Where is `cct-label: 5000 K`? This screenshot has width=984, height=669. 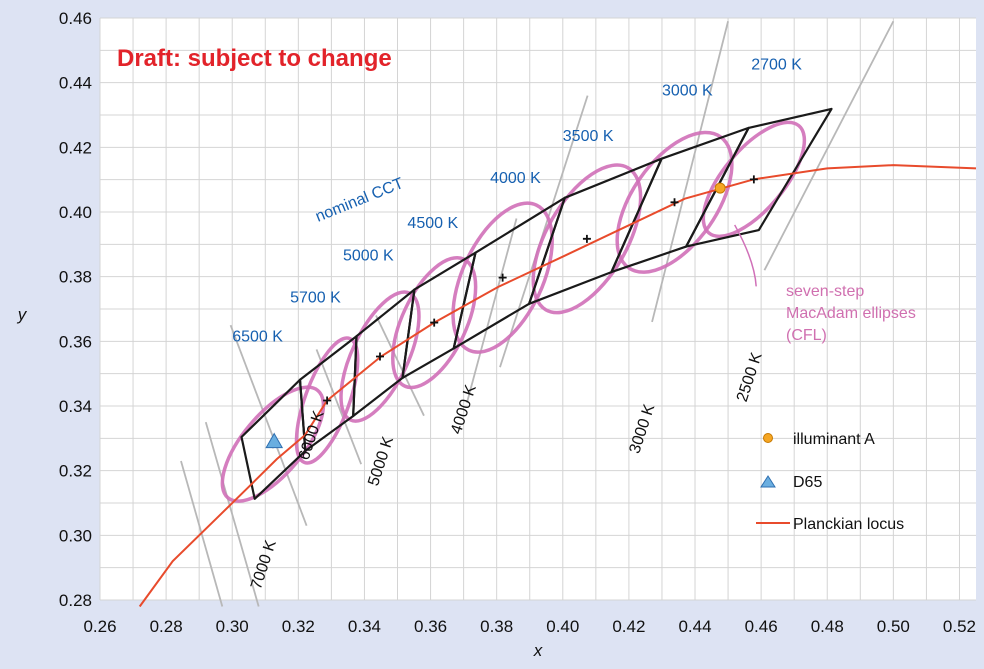 cct-label: 5000 K is located at coordinates (368, 256).